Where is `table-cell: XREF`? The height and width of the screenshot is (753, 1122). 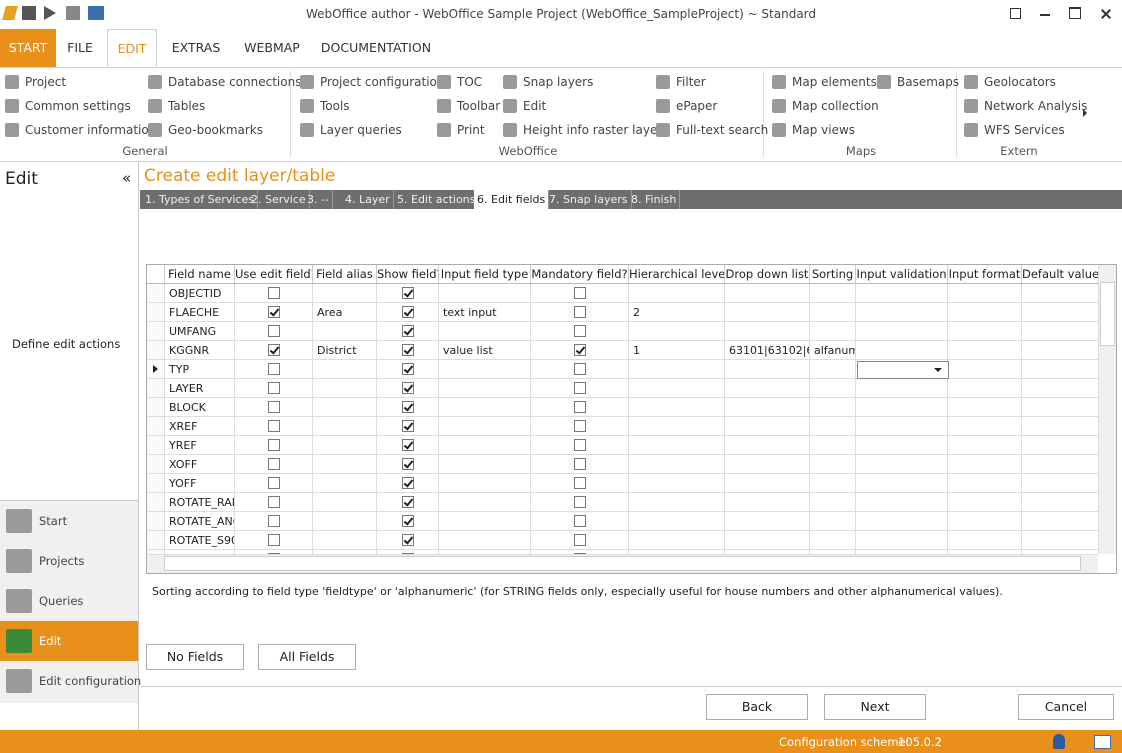
table-cell: XREF is located at coordinates (200, 426).